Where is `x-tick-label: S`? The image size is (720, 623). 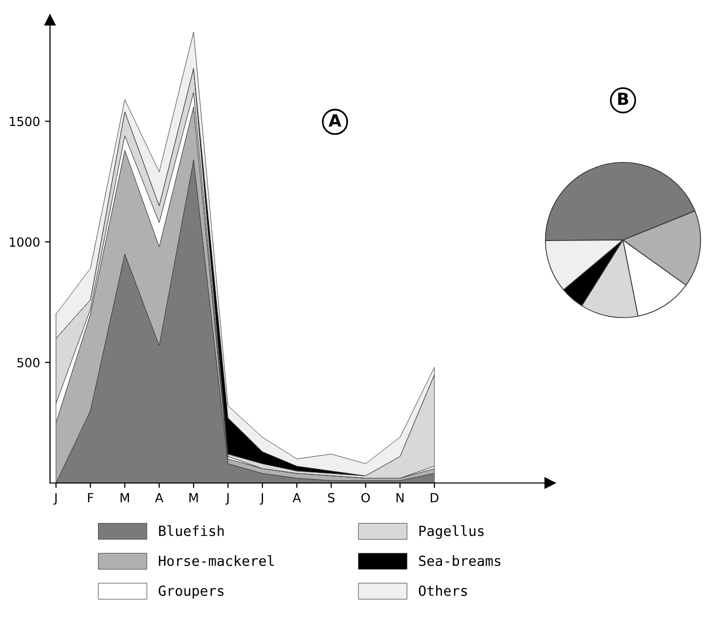
x-tick-label: S is located at coordinates (331, 497).